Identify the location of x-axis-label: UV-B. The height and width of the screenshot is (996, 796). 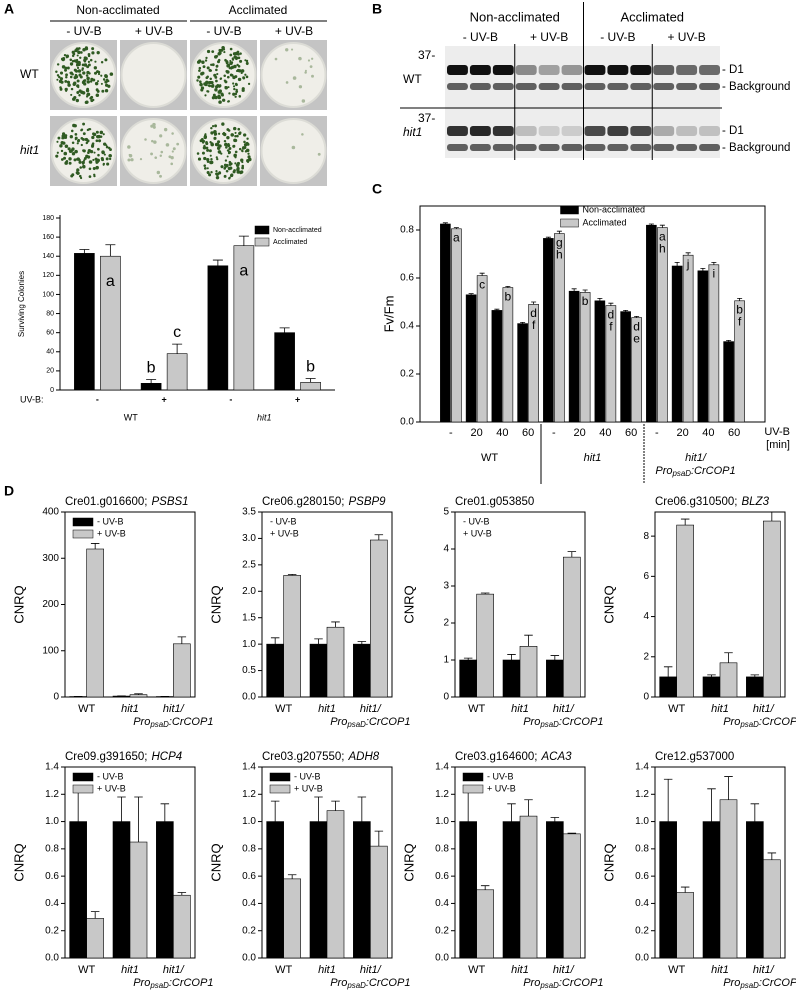
(777, 432).